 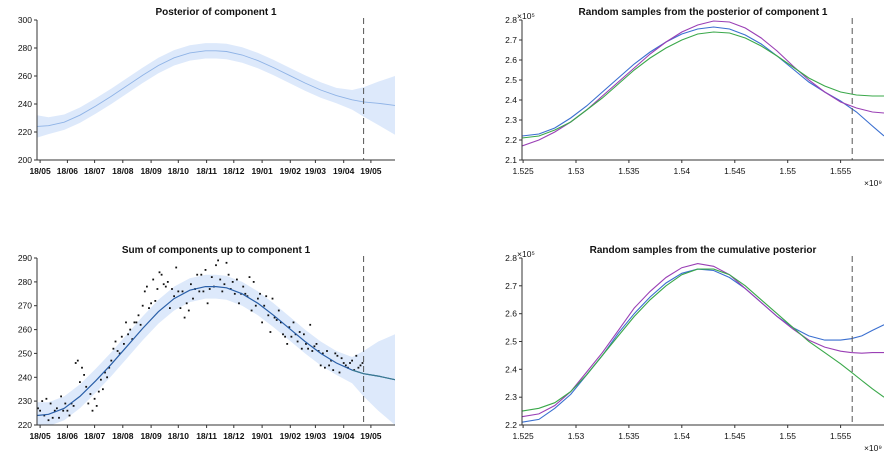 What do you see at coordinates (291, 171) in the screenshot?
I see `x-tick-label: 19/02` at bounding box center [291, 171].